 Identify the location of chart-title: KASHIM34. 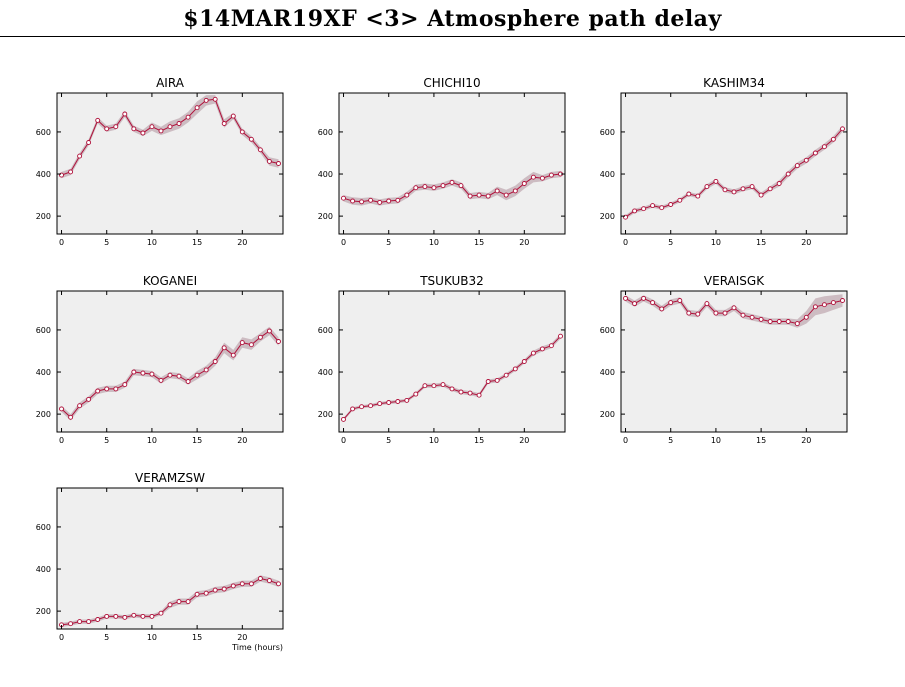
(734, 83).